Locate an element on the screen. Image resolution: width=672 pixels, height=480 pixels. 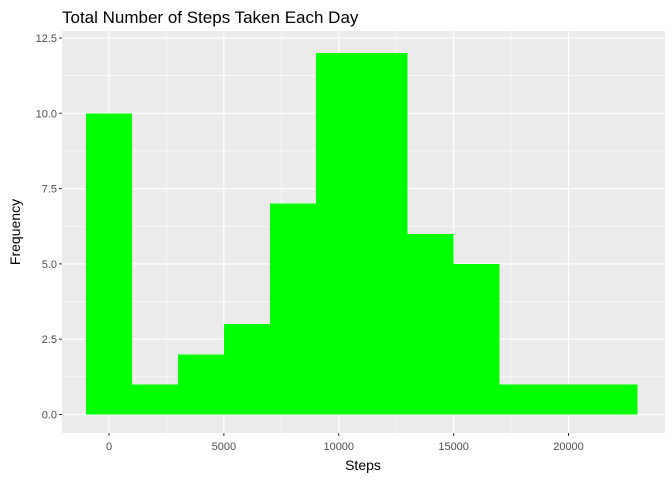
y-tick-label: 0.0 is located at coordinates (49, 416).